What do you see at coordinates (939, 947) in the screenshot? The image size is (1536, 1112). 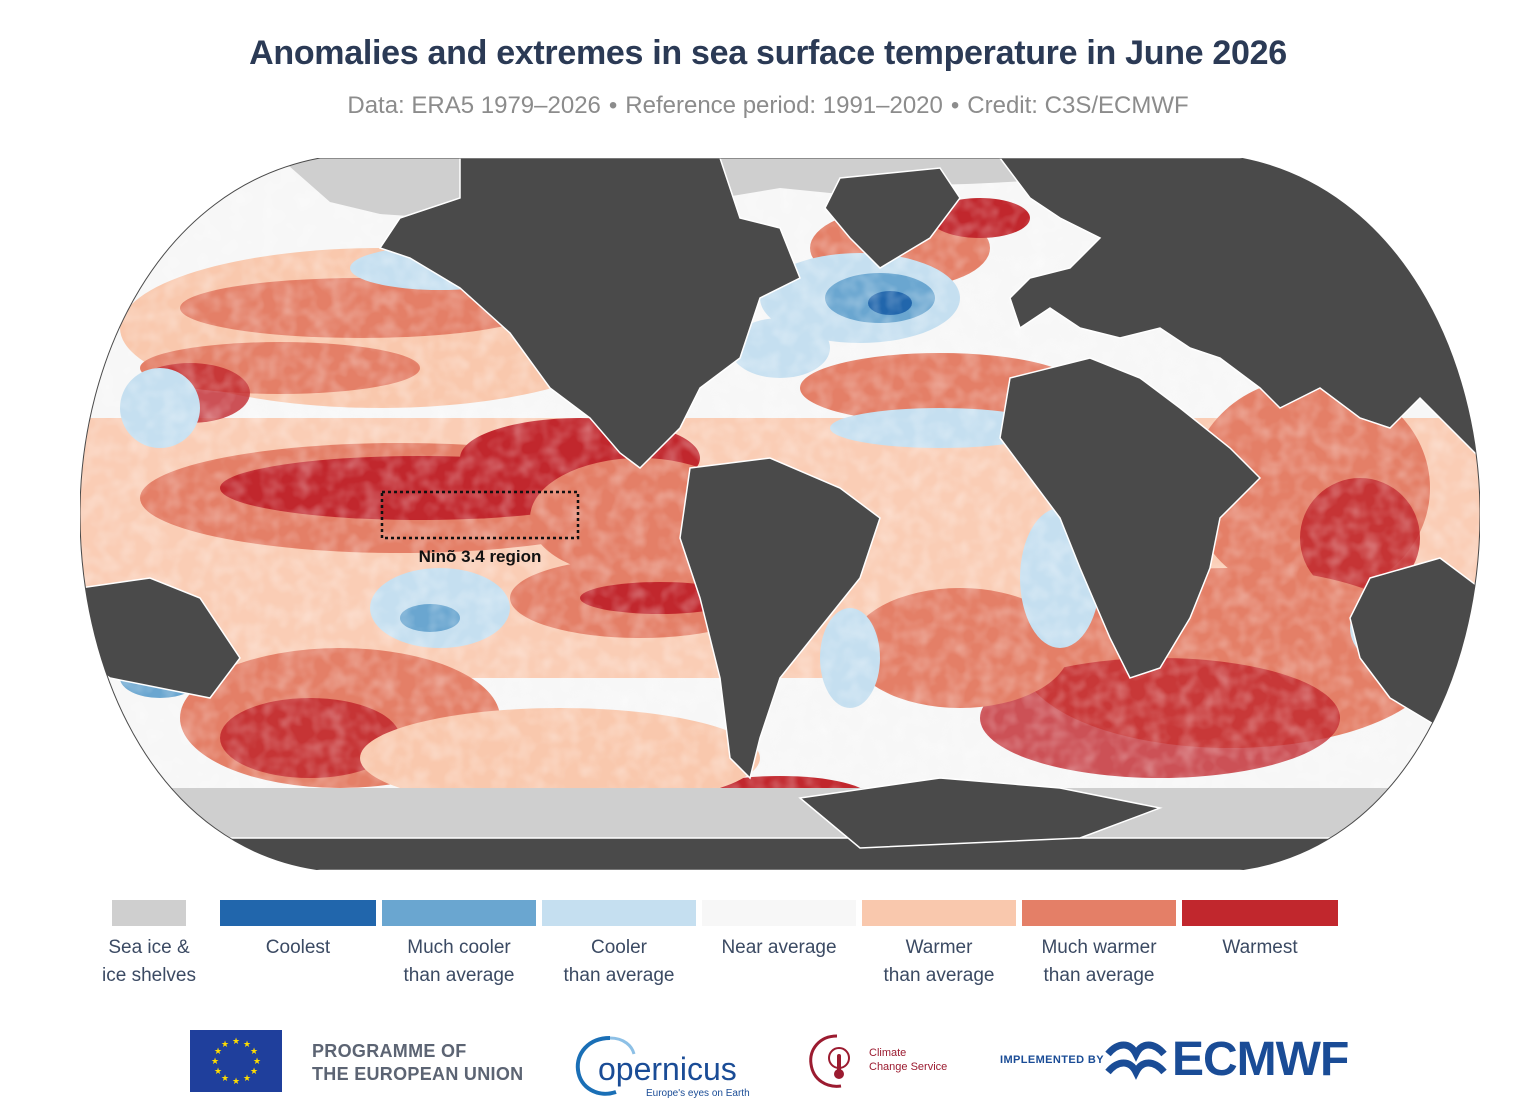 I see `legend-label-warmer-1: Warmer` at bounding box center [939, 947].